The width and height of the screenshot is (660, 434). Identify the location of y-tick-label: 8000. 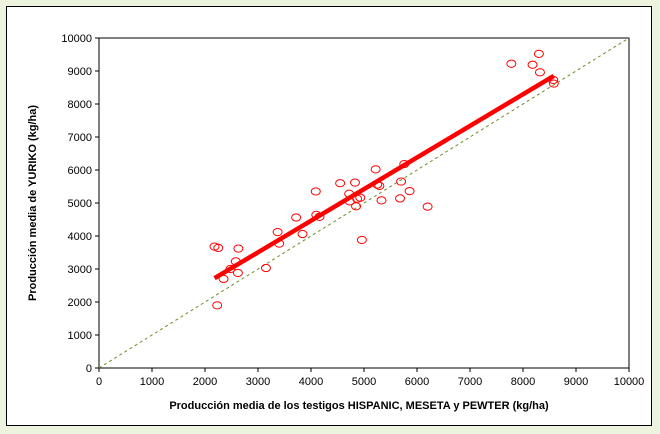
(80, 105).